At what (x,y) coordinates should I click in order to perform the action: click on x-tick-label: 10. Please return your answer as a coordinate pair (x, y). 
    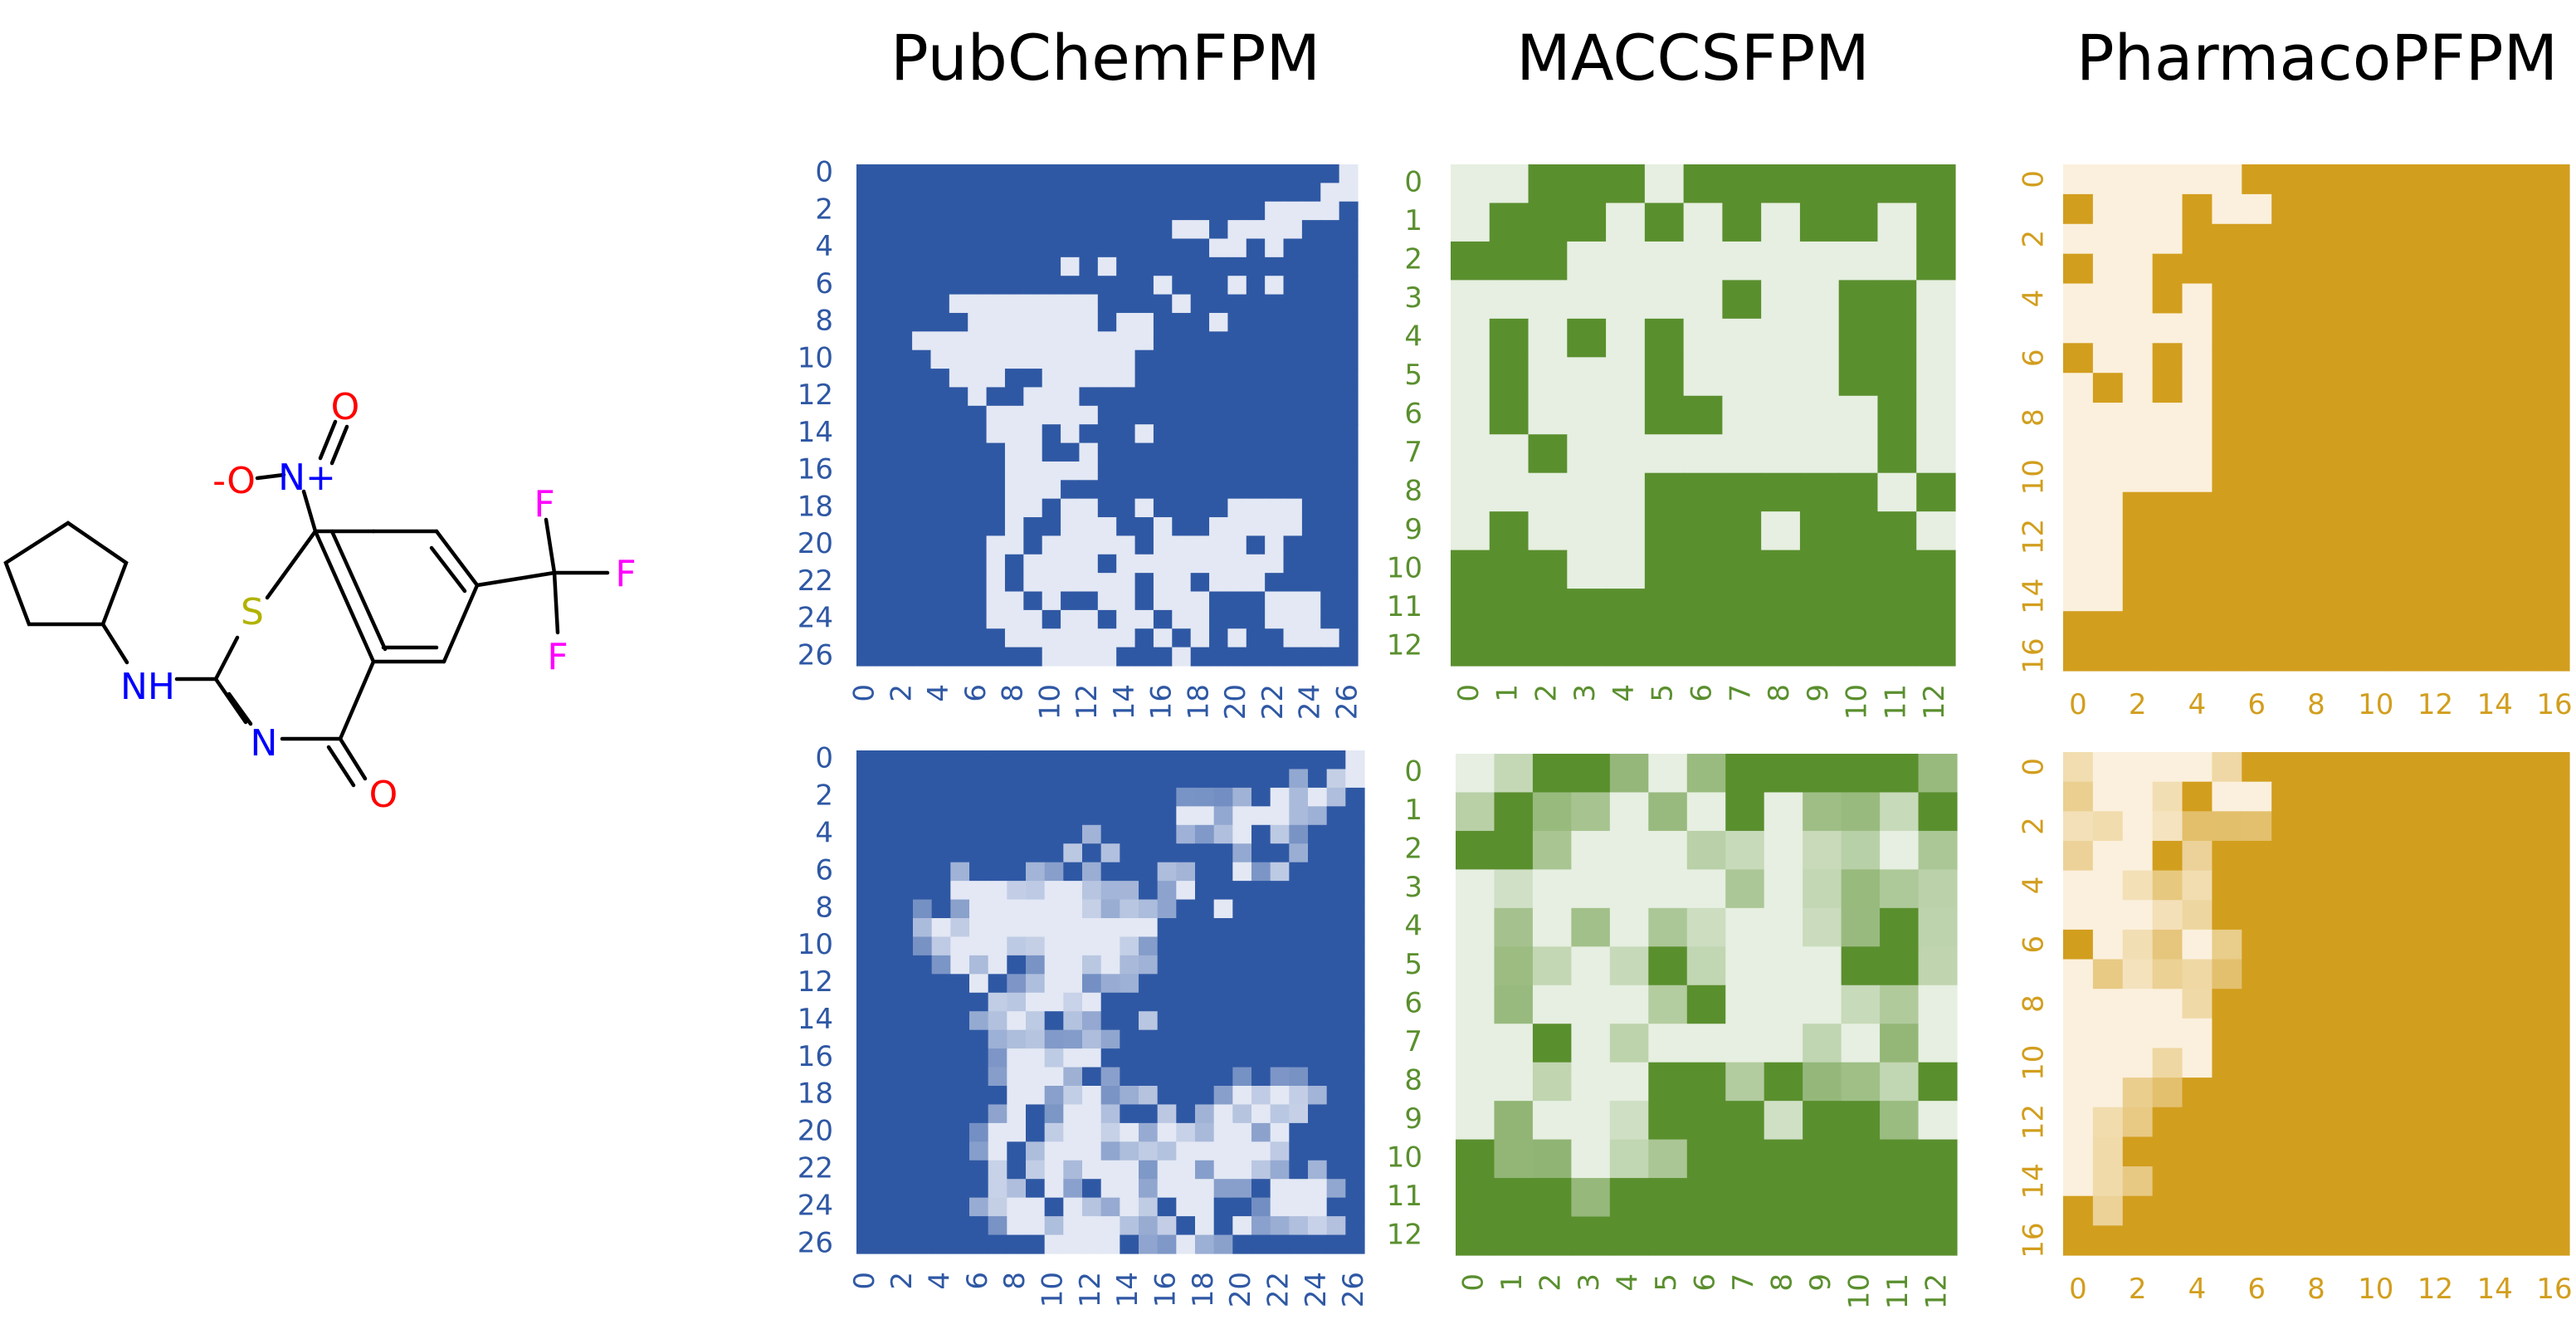
    Looking at the image, I should click on (2376, 705).